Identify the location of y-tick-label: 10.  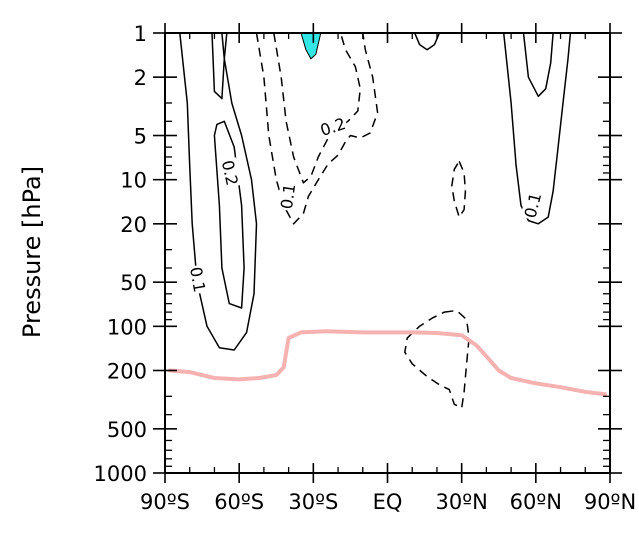
(133, 181).